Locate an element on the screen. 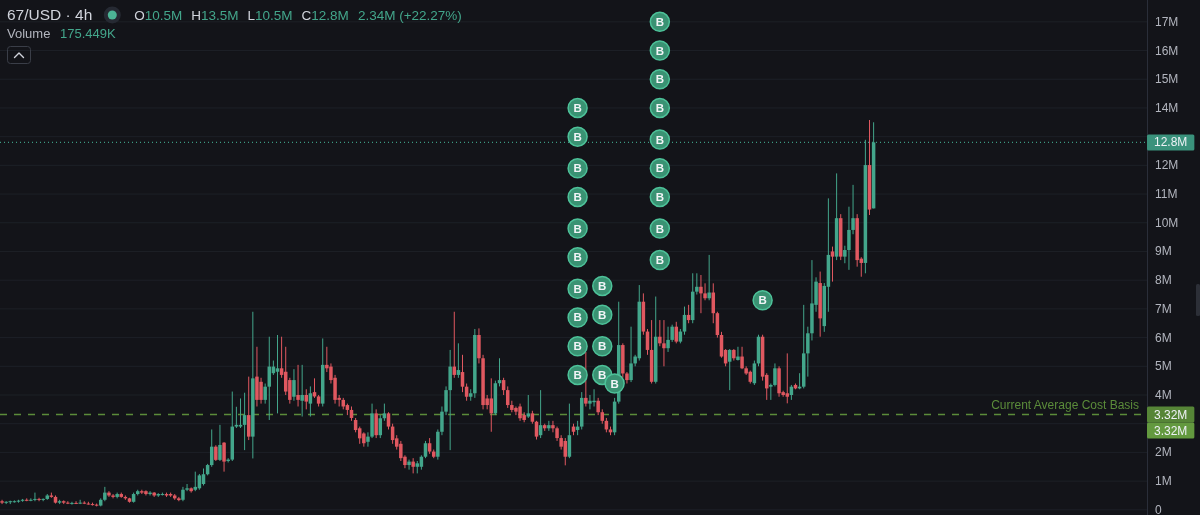 Image resolution: width=1200 pixels, height=515 pixels. y-tick-label: 12M is located at coordinates (1167, 165).